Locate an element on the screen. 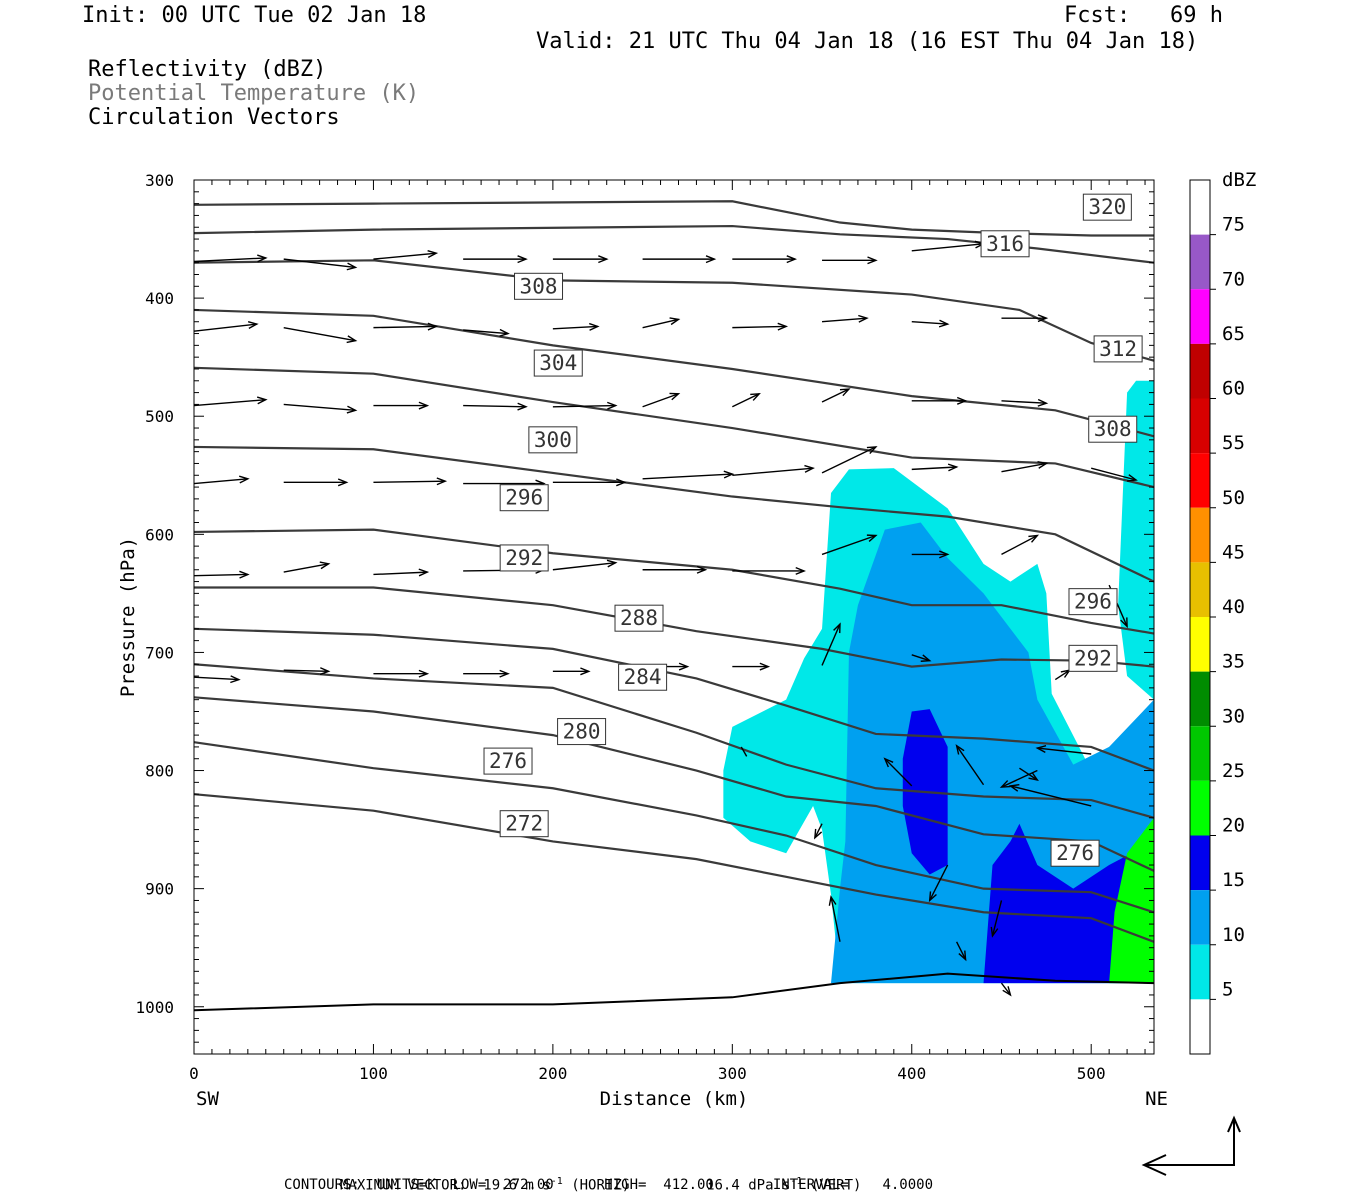 The width and height of the screenshot is (1350, 1200). colorbar-label: 10 is located at coordinates (1233, 935).